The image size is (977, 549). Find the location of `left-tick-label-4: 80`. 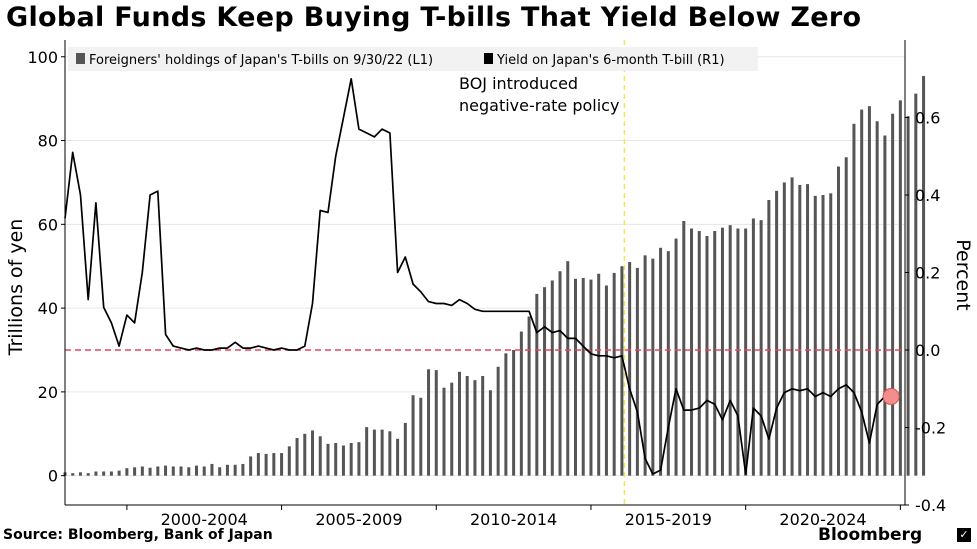

left-tick-label-4: 80 is located at coordinates (48, 141).